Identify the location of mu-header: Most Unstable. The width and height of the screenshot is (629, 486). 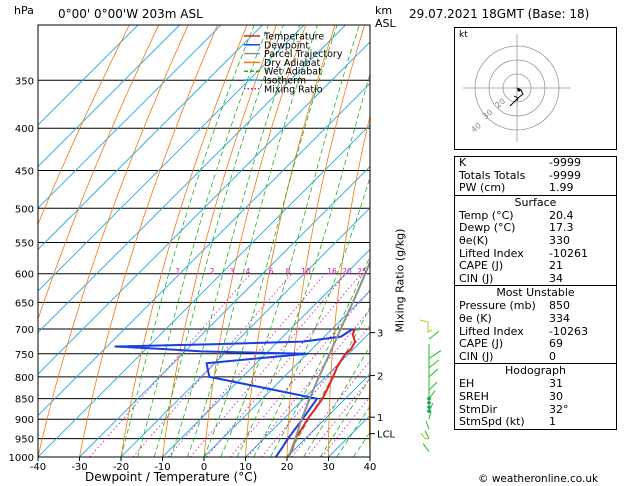
(535, 292).